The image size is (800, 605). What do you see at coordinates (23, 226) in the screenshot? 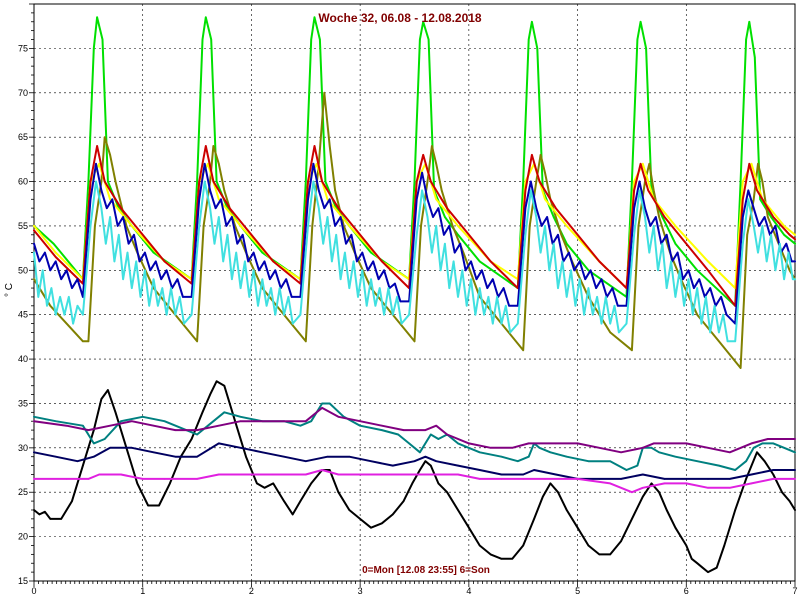
I see `y-tick-label: 55` at bounding box center [23, 226].